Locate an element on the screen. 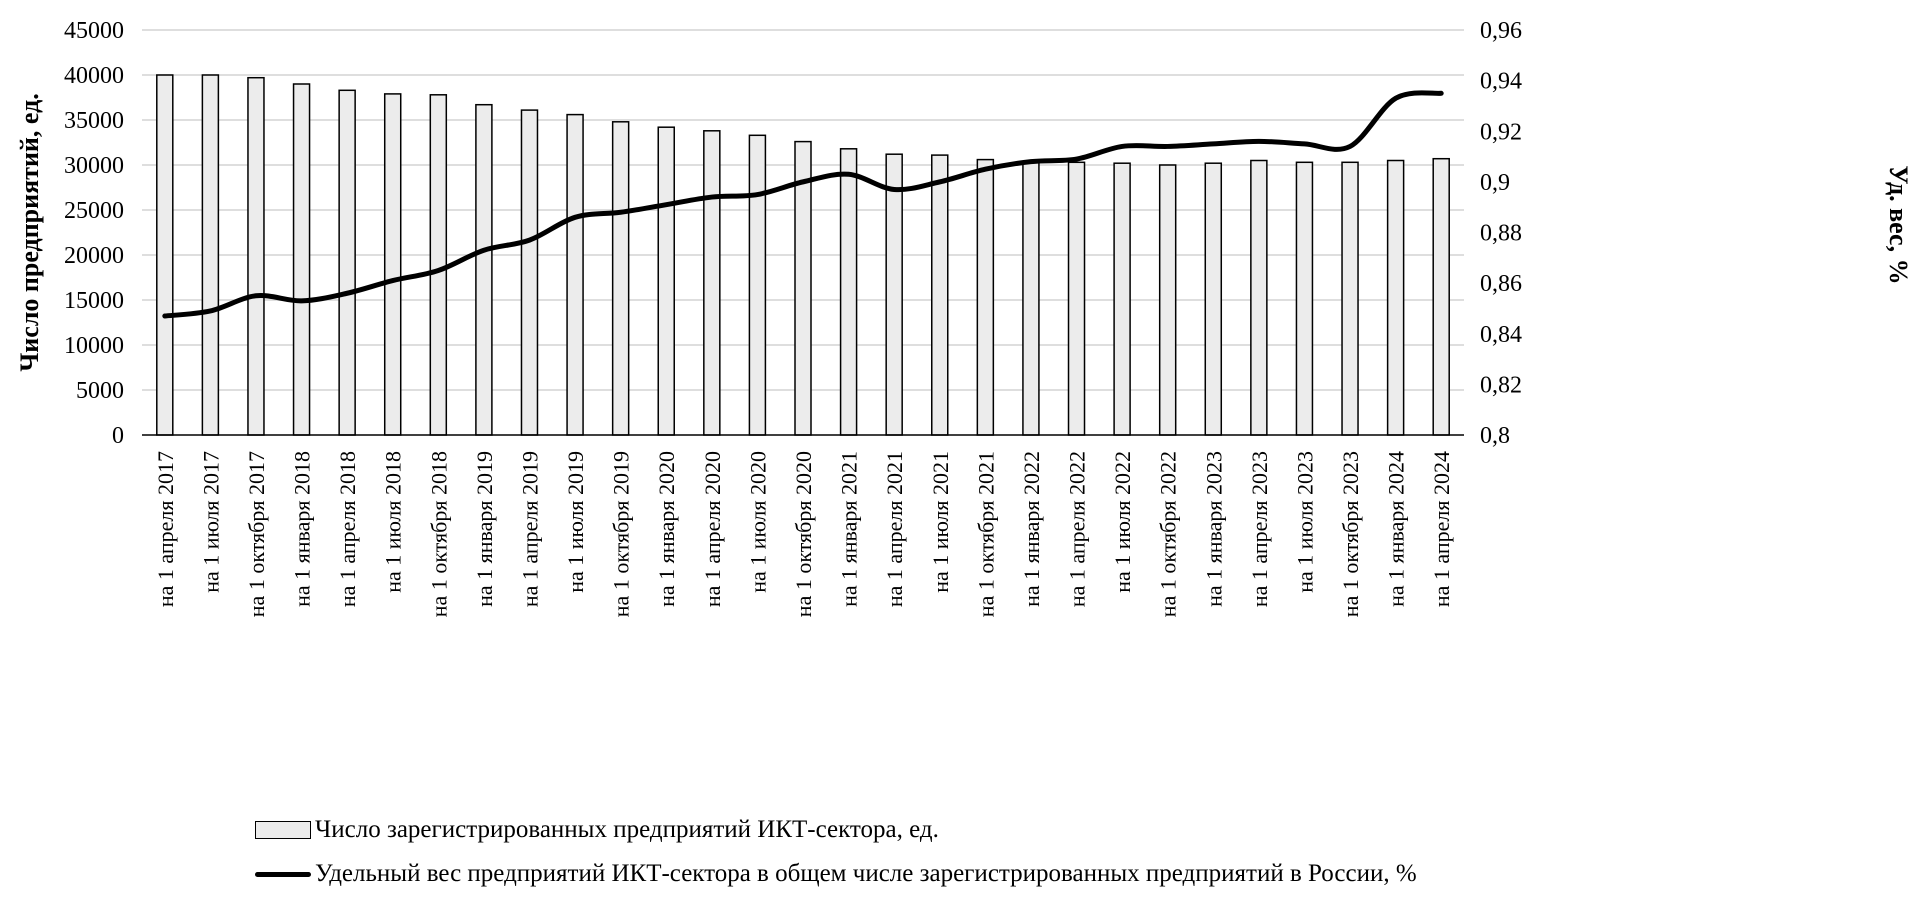 This screenshot has height=912, width=1917. y-left-tick-label: 45000 is located at coordinates (94, 31).